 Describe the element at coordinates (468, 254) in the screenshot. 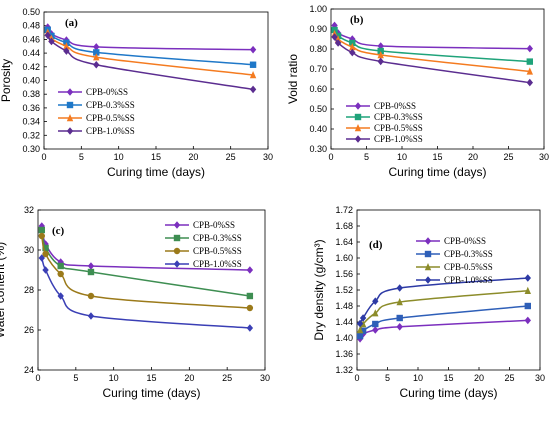

I see `legend-label: CPB-0.3%SS` at that location.